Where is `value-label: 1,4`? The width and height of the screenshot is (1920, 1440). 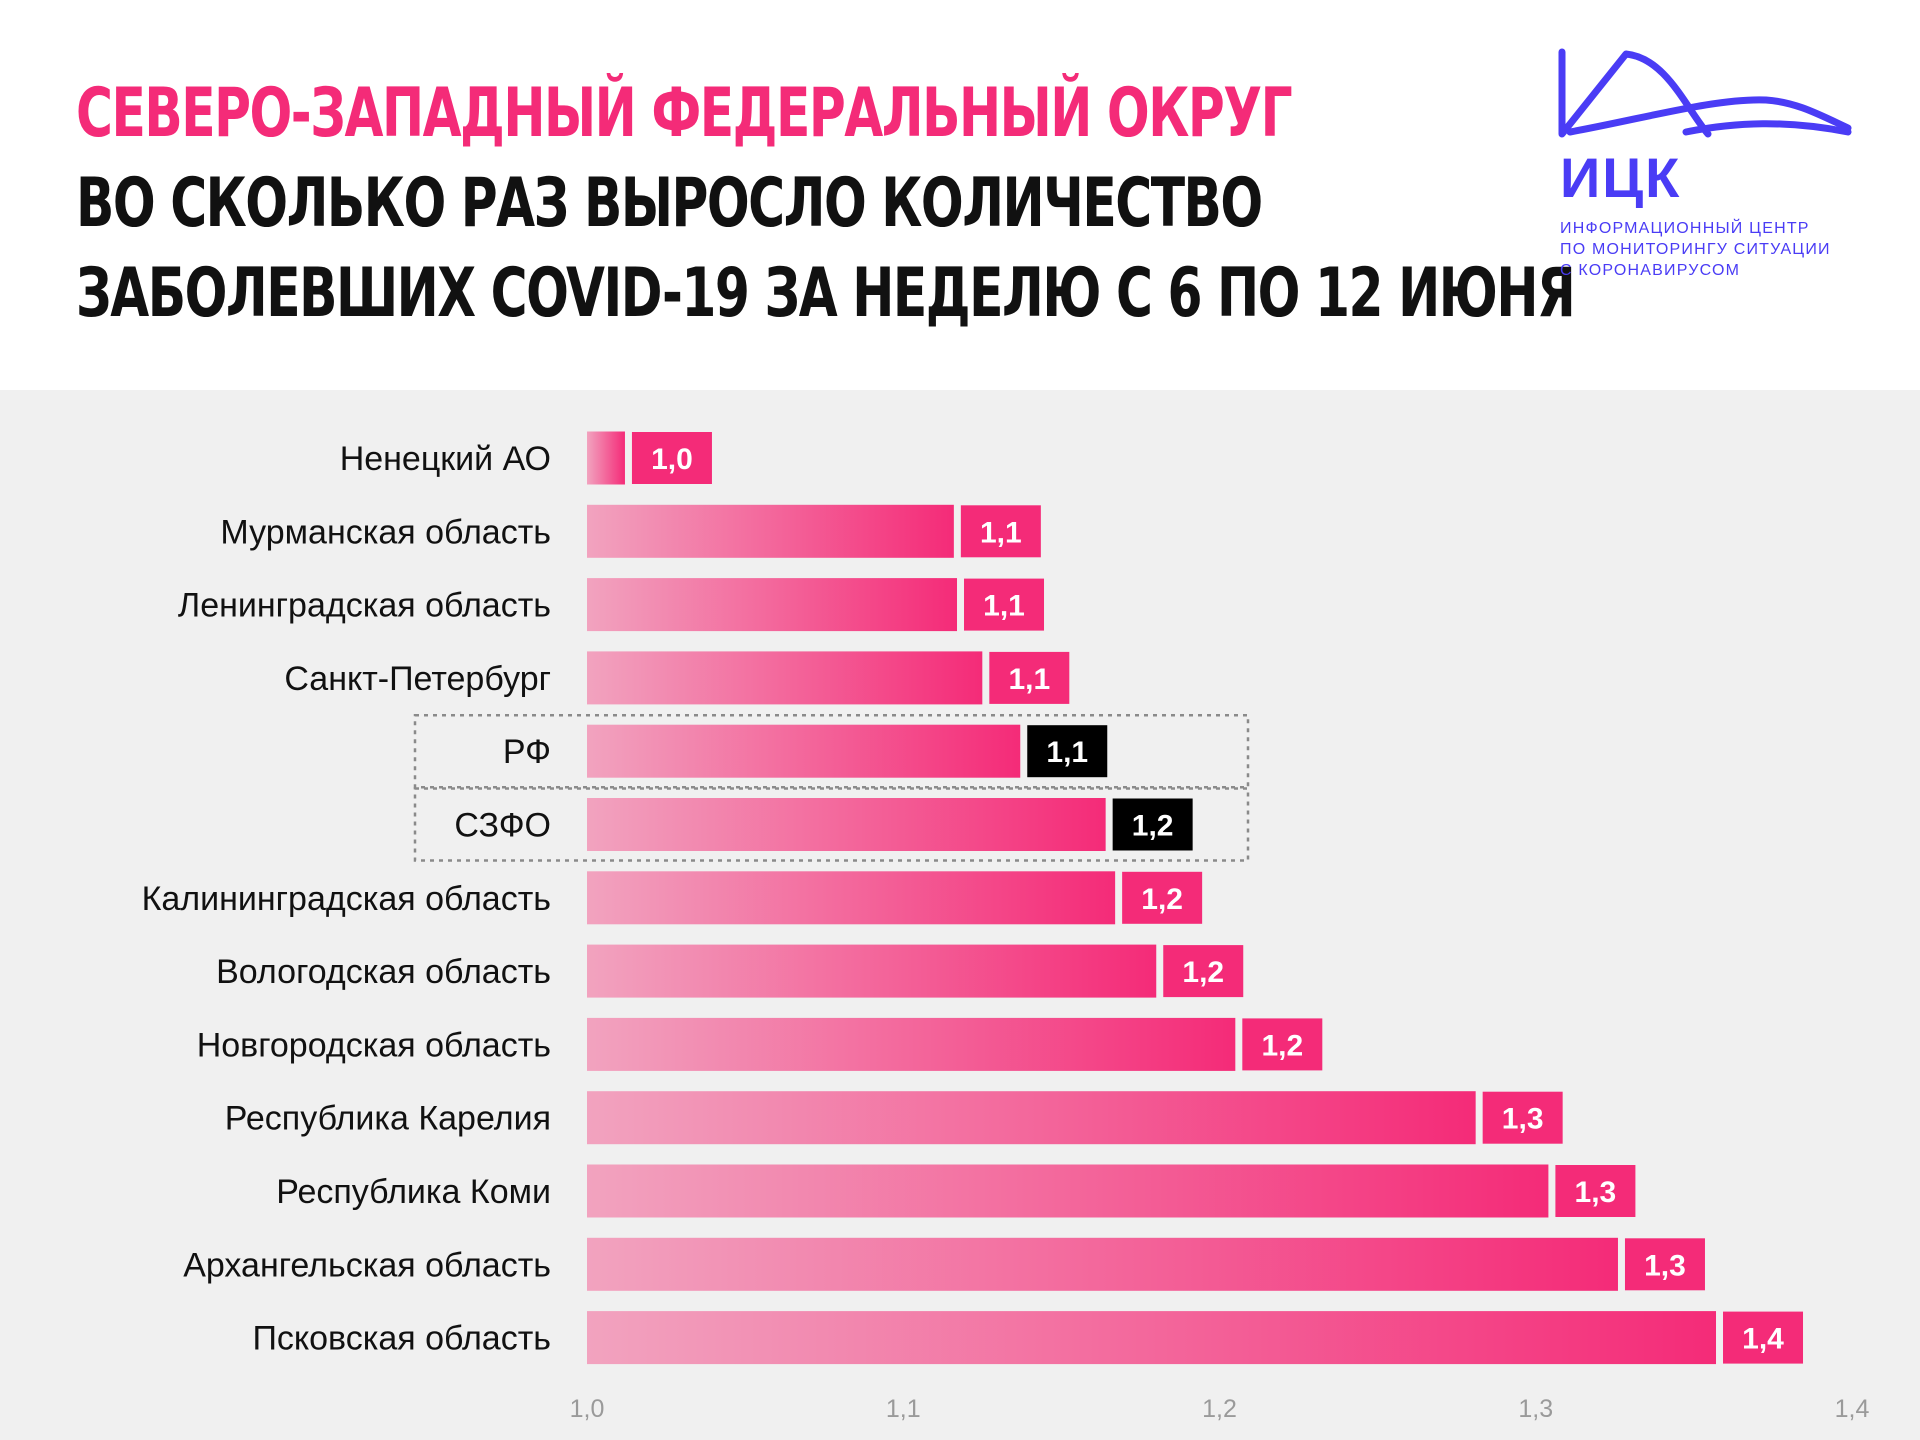 value-label: 1,4 is located at coordinates (1763, 1339).